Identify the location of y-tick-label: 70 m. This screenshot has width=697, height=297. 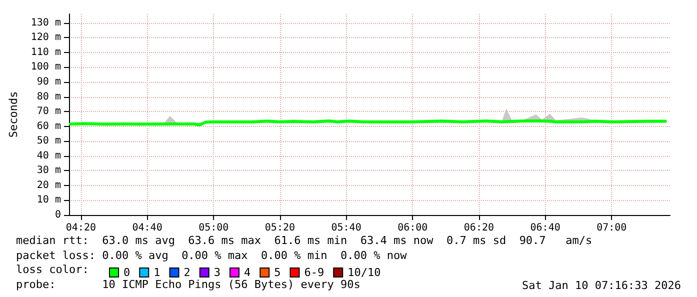
(48, 112).